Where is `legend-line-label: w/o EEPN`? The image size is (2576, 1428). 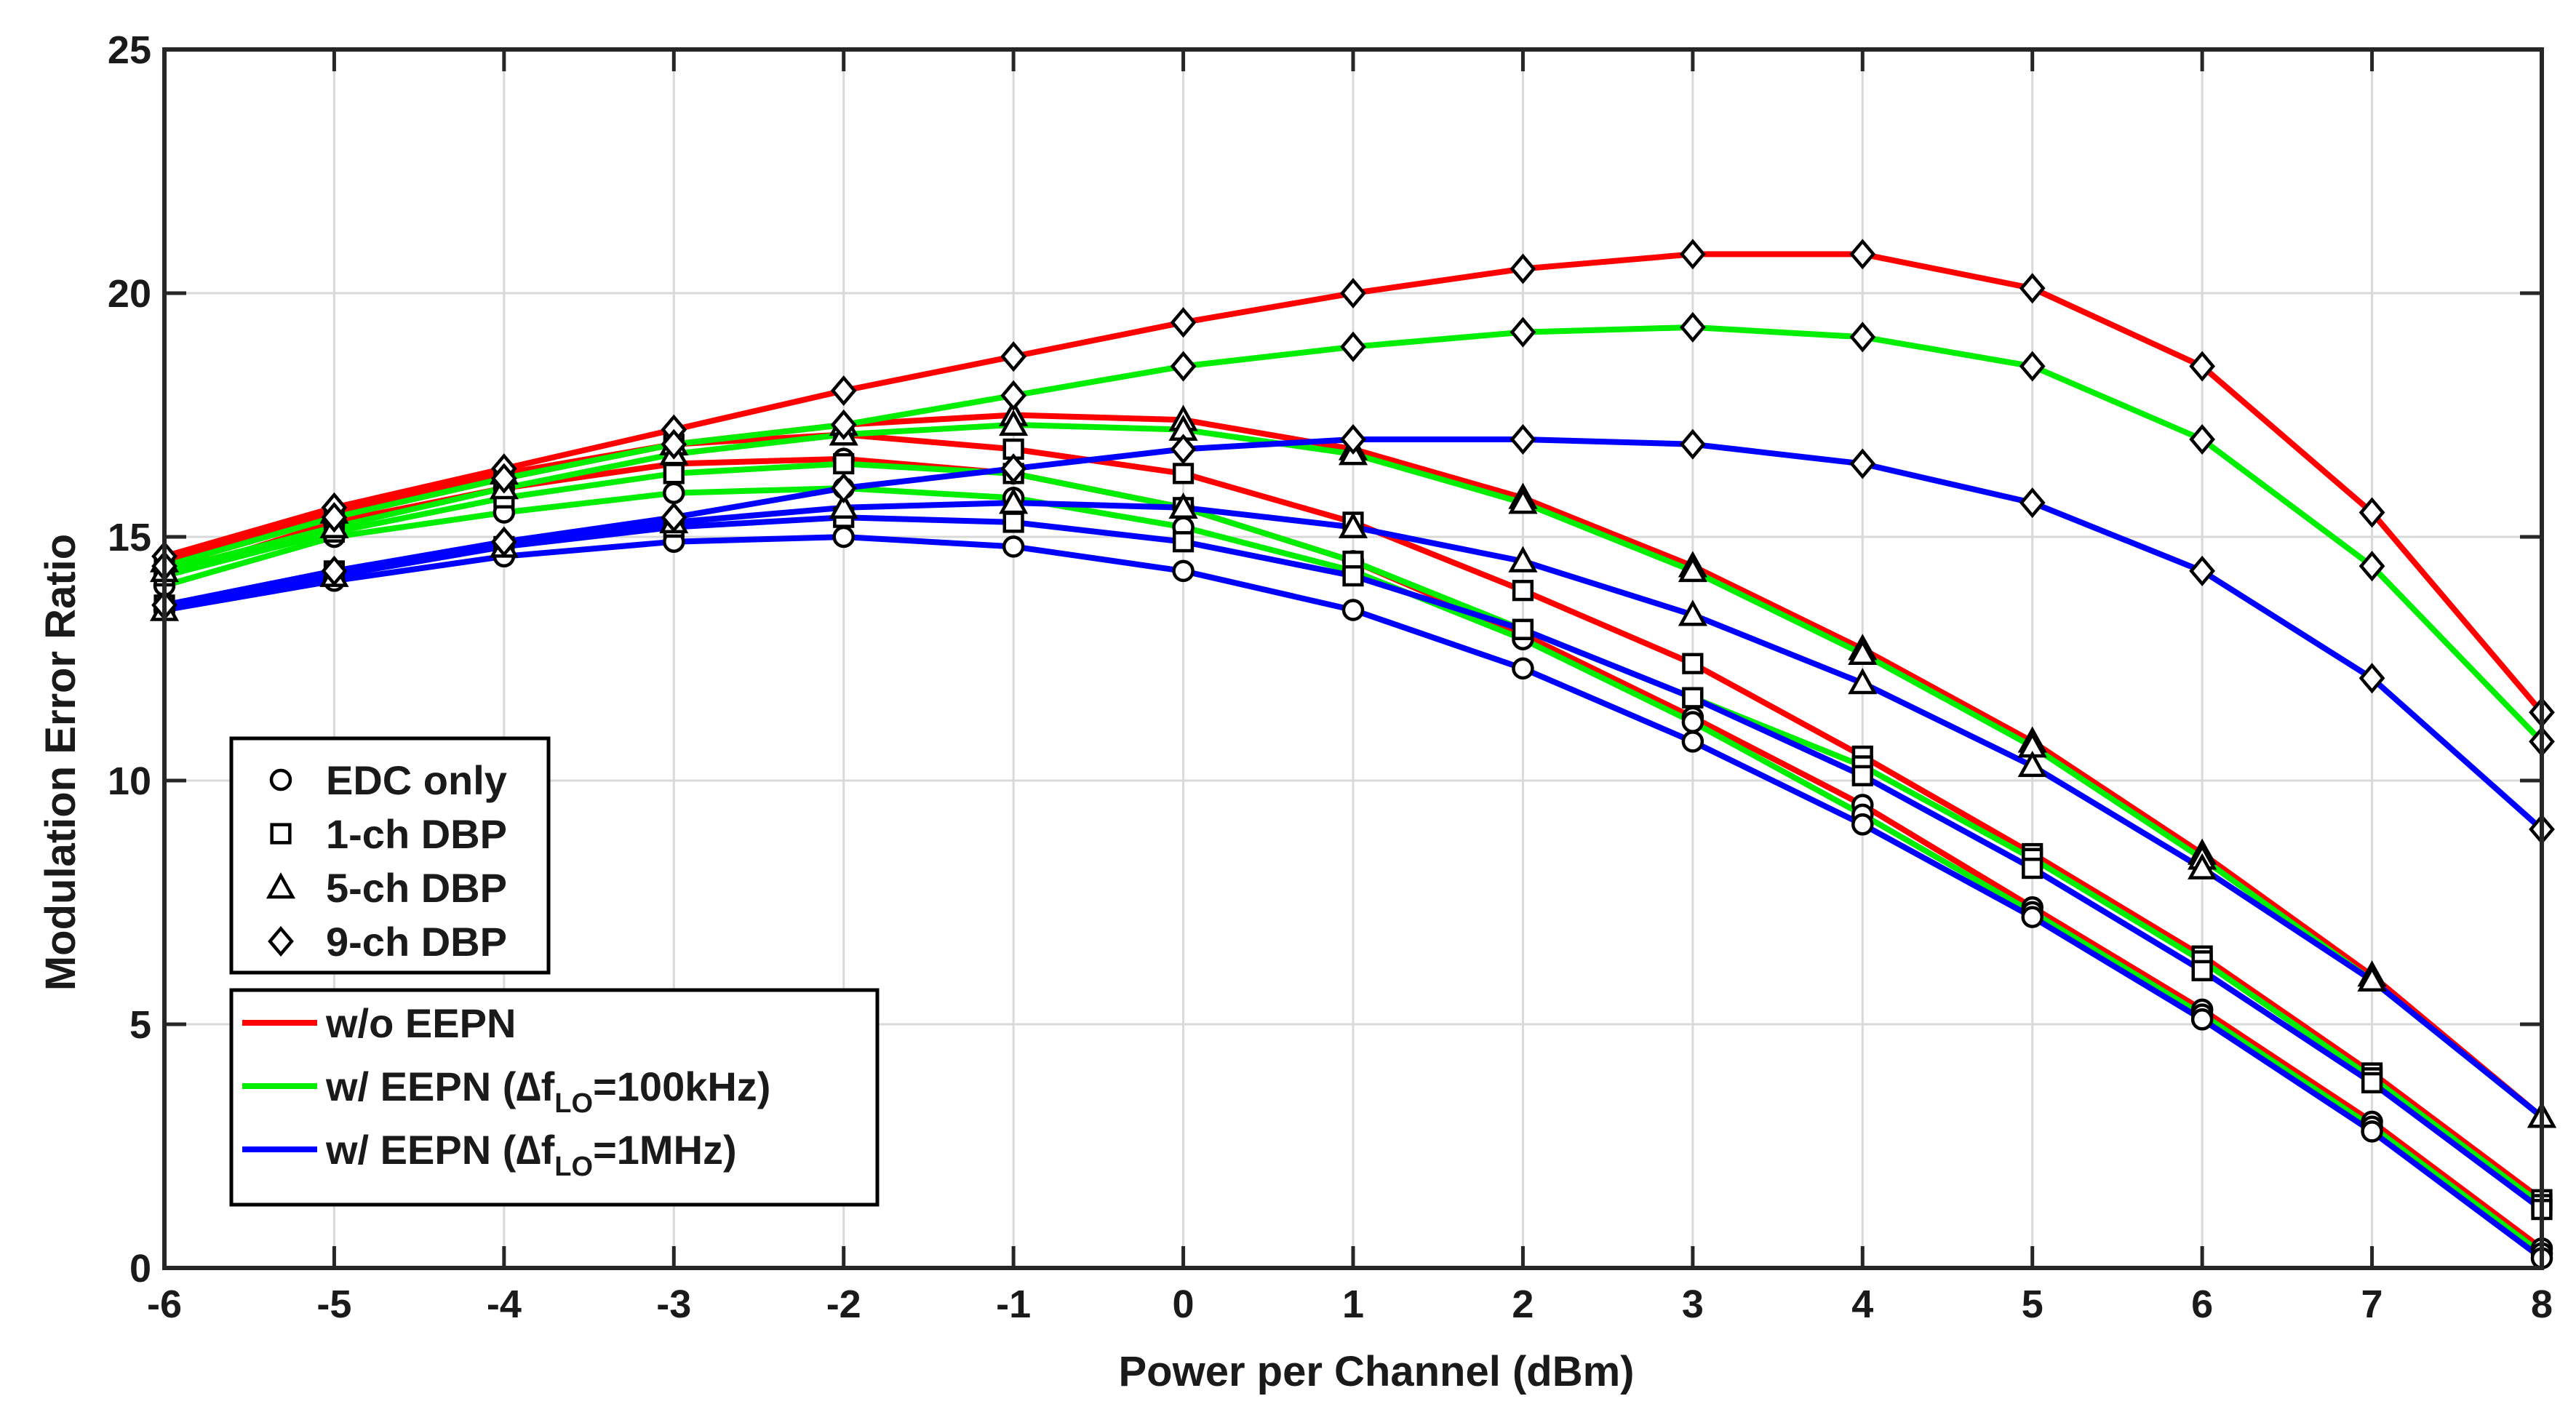
legend-line-label: w/o EEPN is located at coordinates (420, 1023).